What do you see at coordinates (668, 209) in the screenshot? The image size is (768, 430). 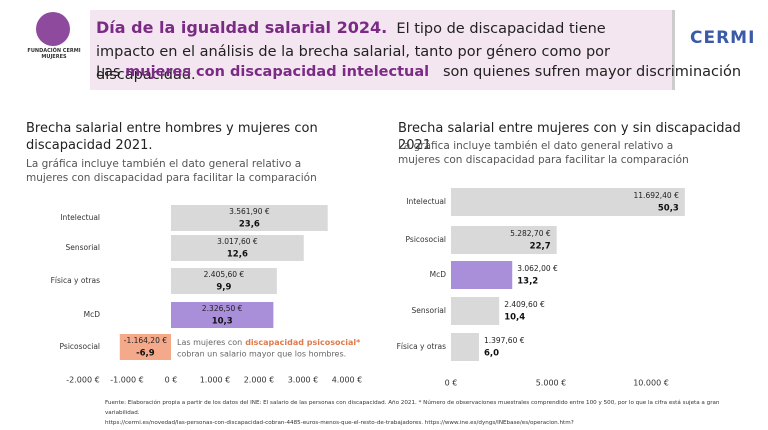 I see `pct-label: 50,3` at bounding box center [668, 209].